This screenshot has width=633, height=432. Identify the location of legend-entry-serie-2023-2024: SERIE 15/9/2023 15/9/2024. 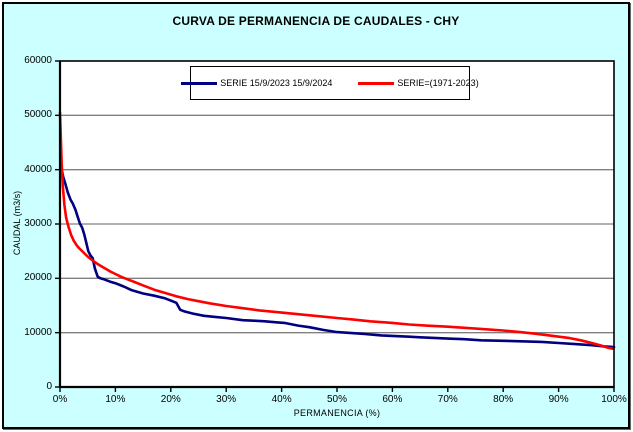
(256, 83).